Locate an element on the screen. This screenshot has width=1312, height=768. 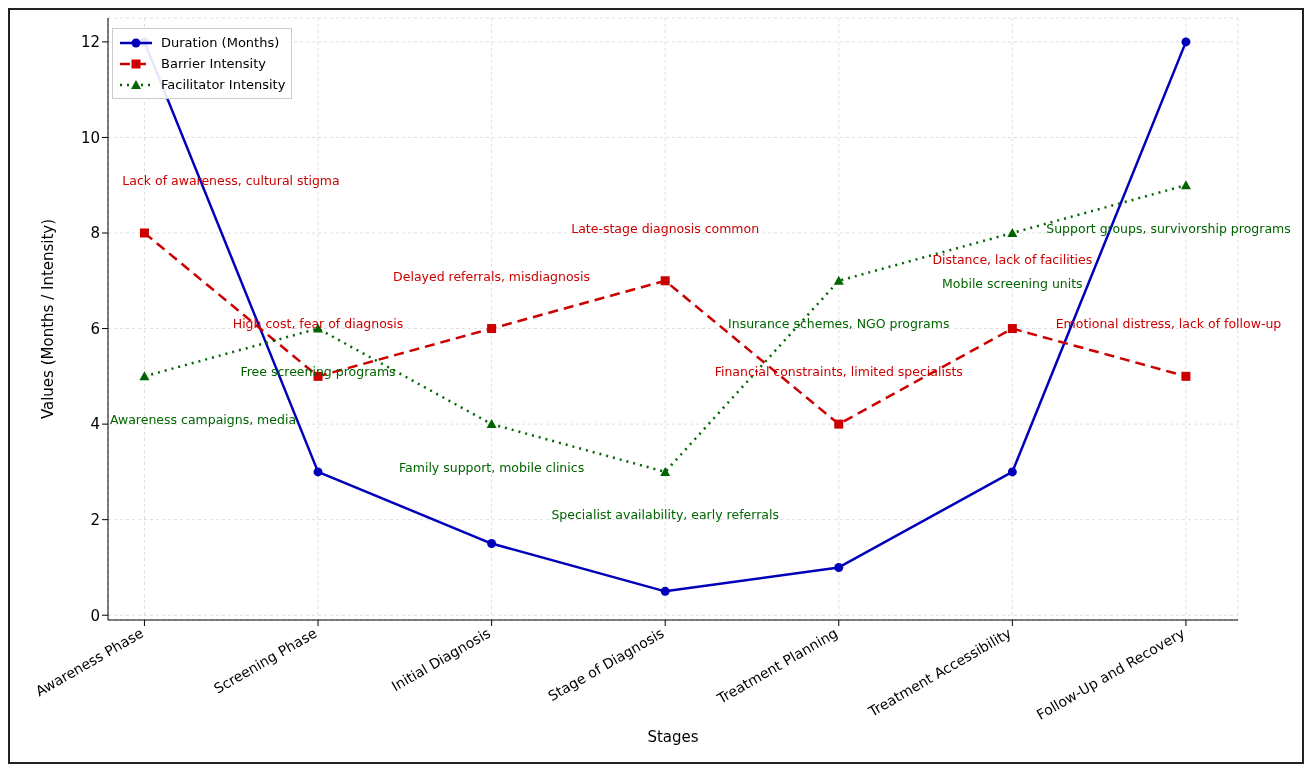
annotation: Insurance schemes, NGO programs is located at coordinates (839, 324).